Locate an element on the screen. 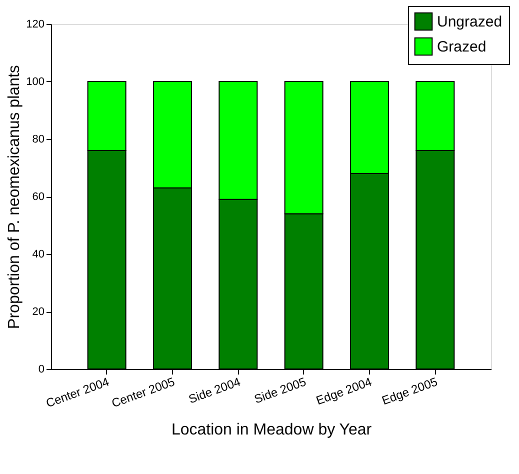  y-tick-label: 20 is located at coordinates (38, 312).